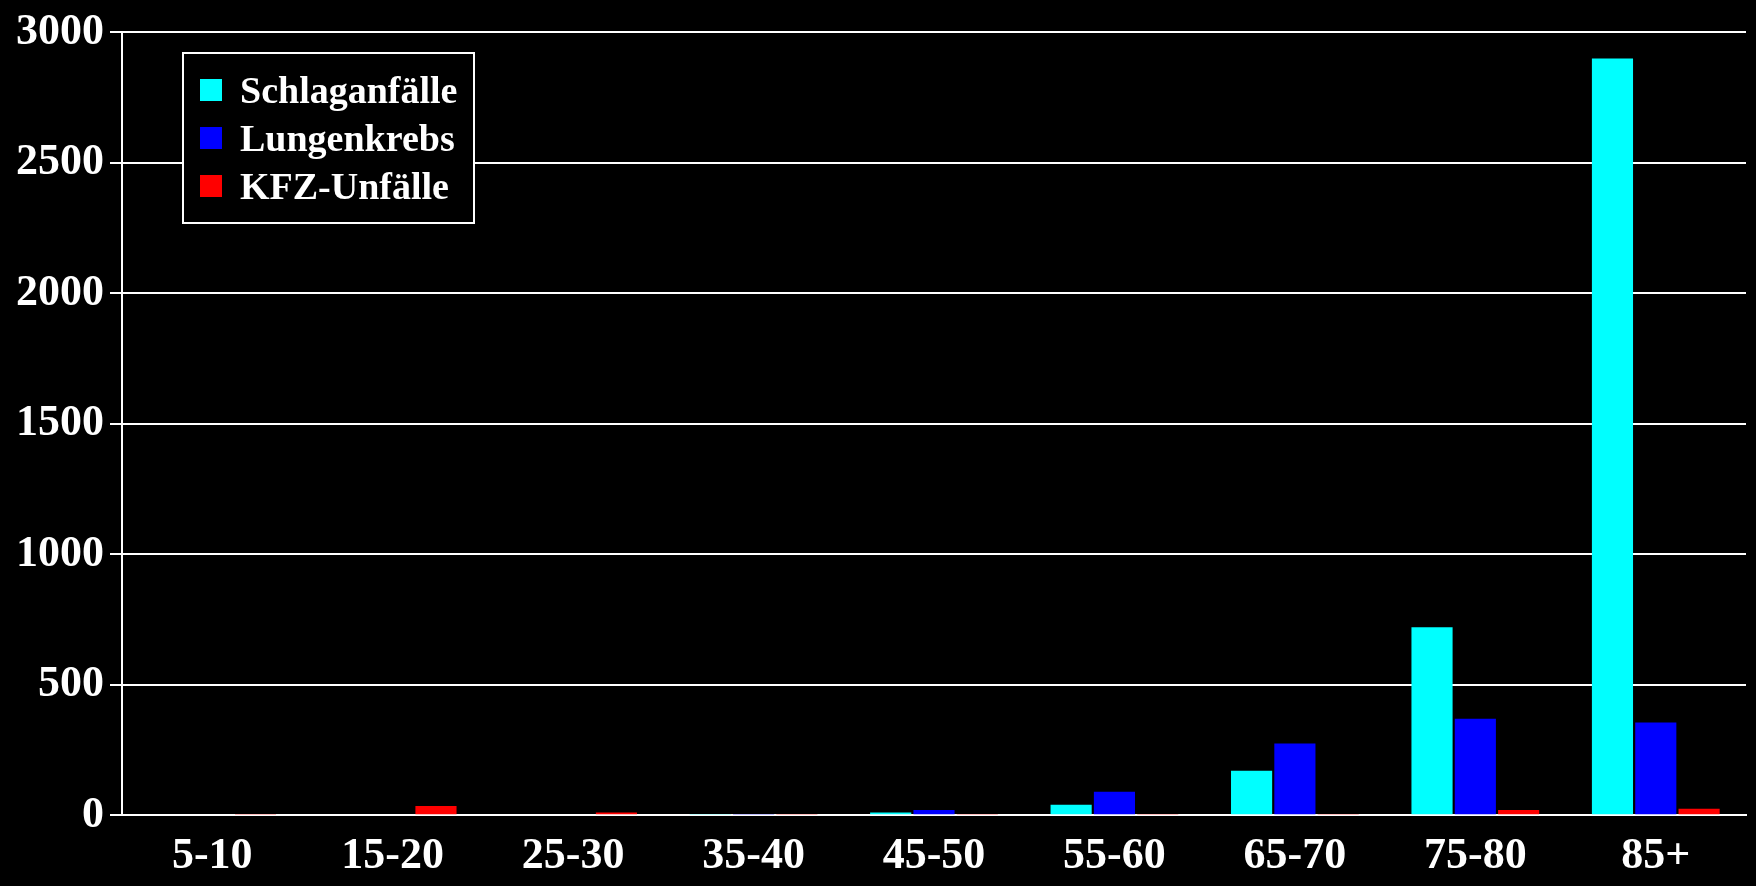  What do you see at coordinates (71, 682) in the screenshot?
I see `y-tick-label: 500` at bounding box center [71, 682].